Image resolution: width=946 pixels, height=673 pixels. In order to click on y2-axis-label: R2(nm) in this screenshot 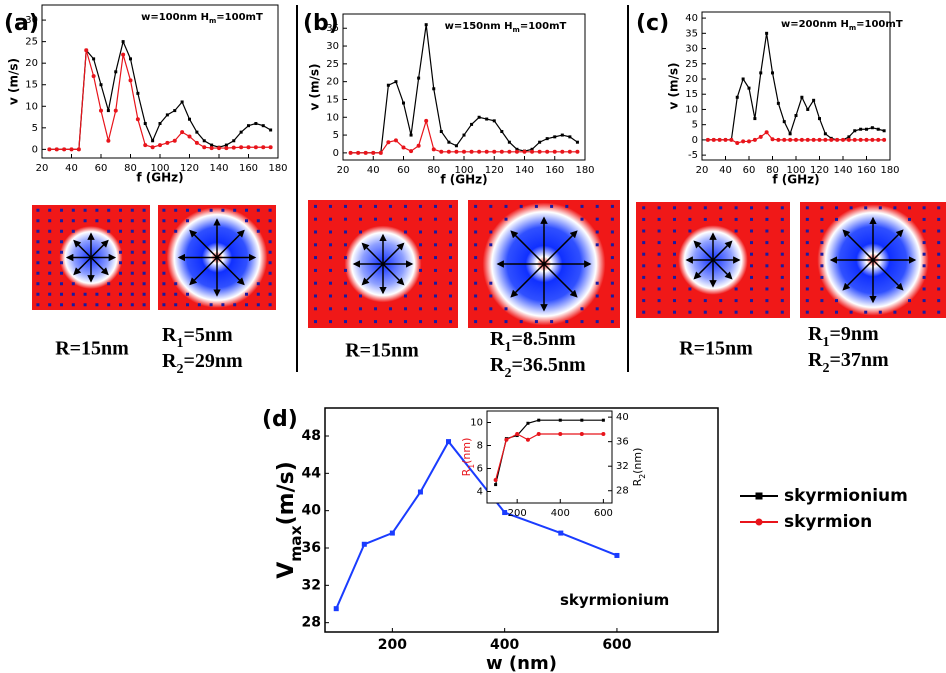, I will do `click(639, 467)`.